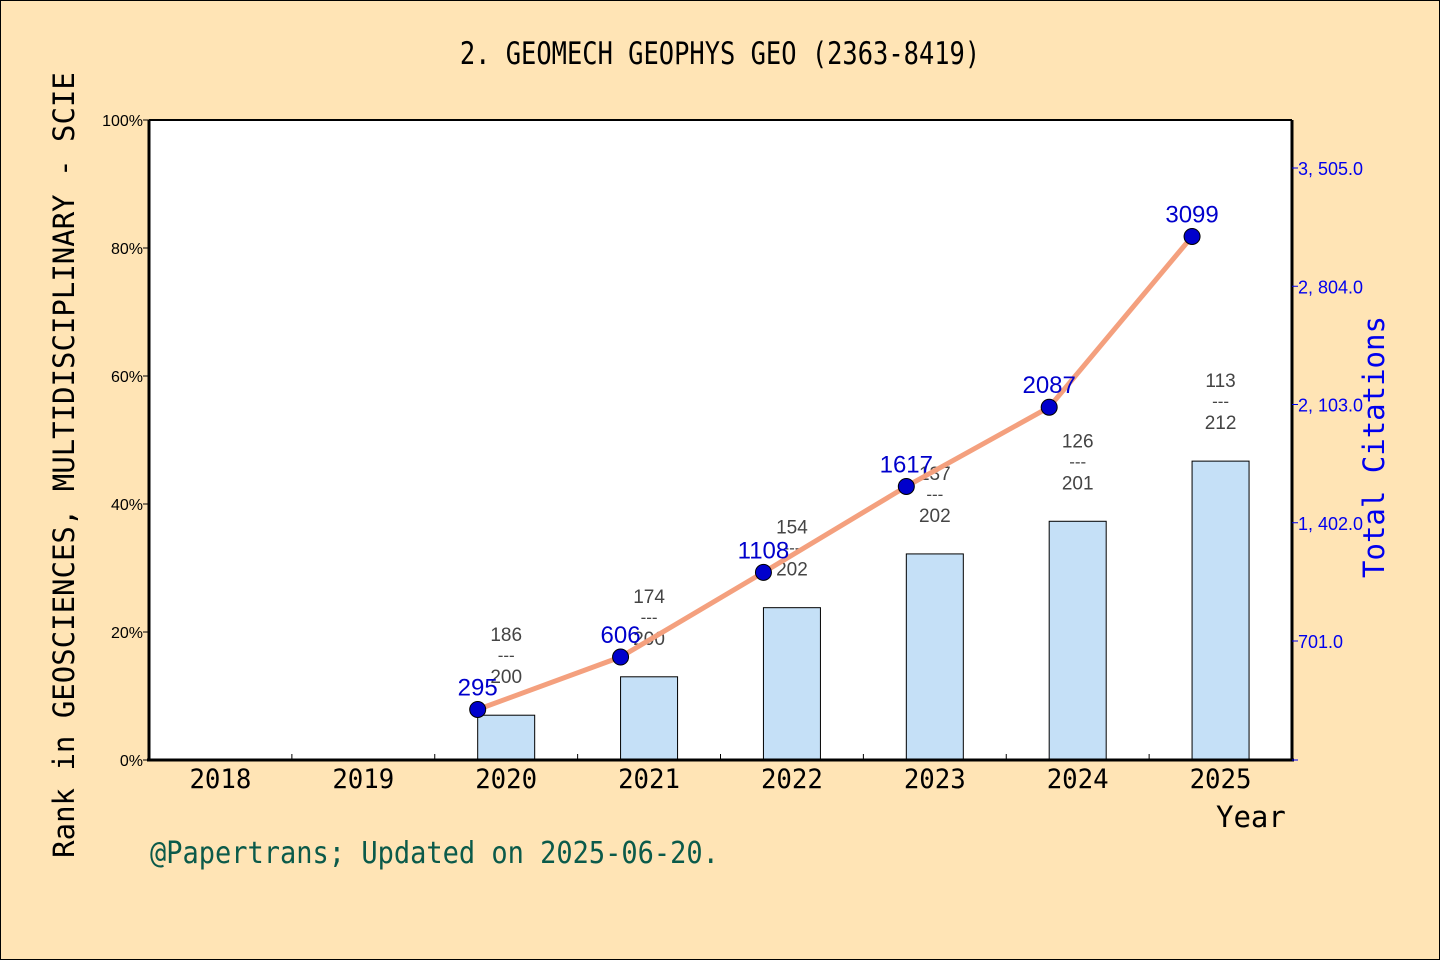 The height and width of the screenshot is (960, 1440). What do you see at coordinates (1191, 214) in the screenshot?
I see `citation-value-label: 3099` at bounding box center [1191, 214].